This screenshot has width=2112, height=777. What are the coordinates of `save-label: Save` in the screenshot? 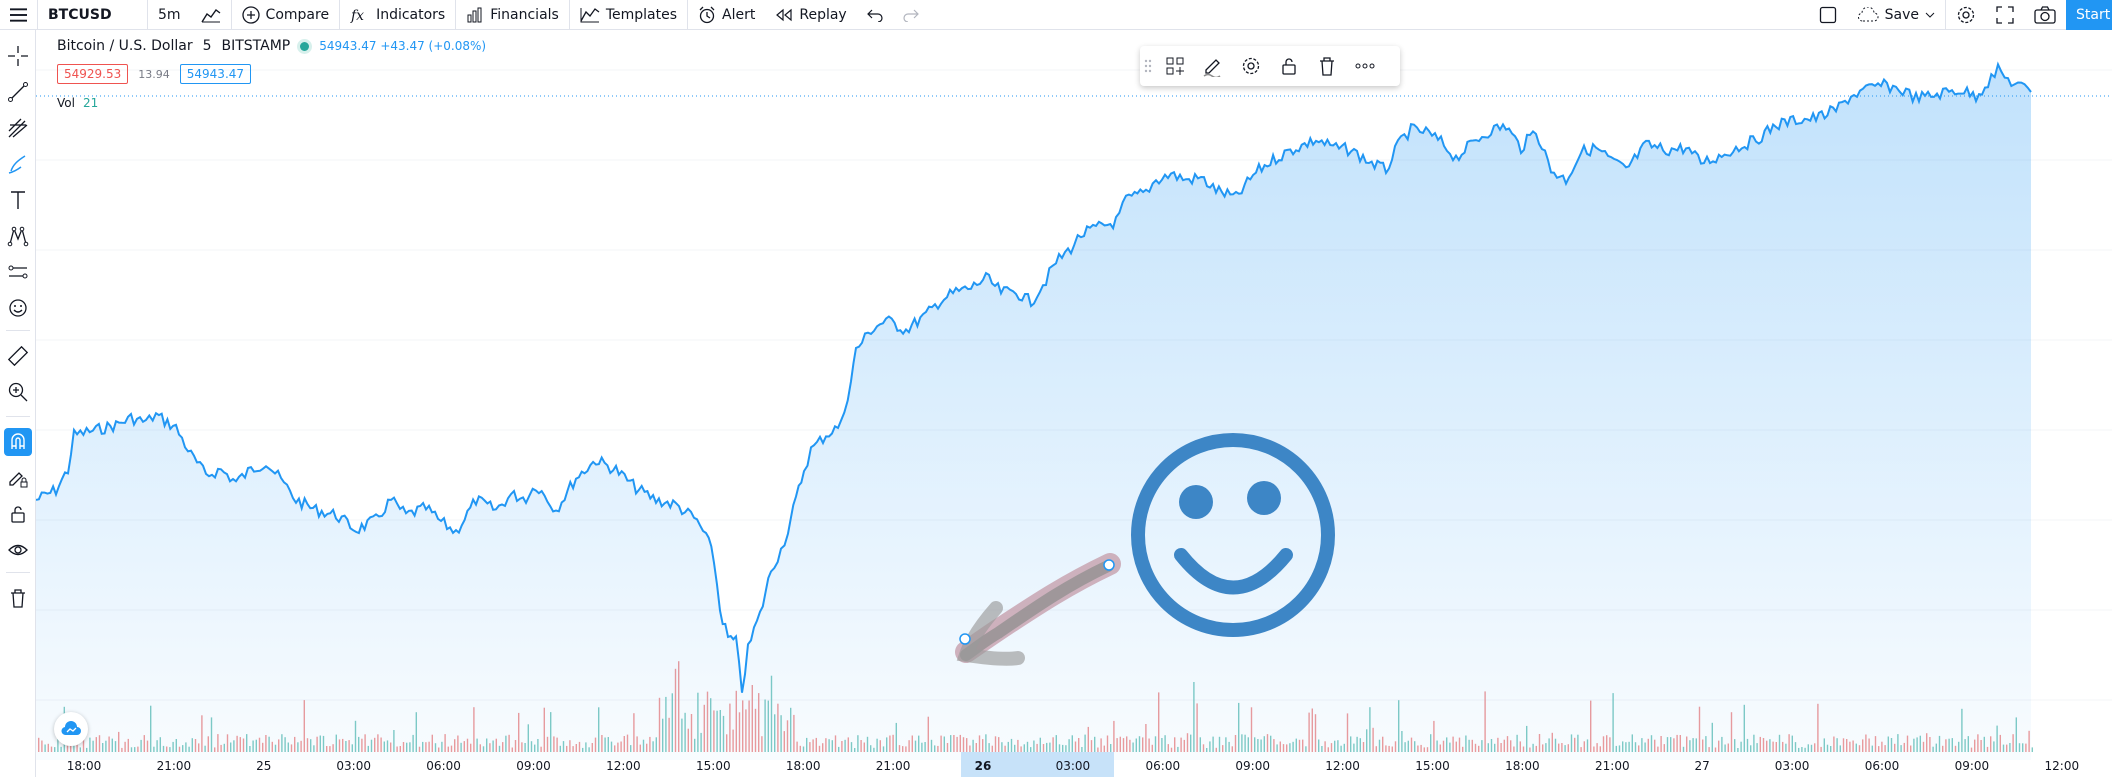 It's located at (1901, 15).